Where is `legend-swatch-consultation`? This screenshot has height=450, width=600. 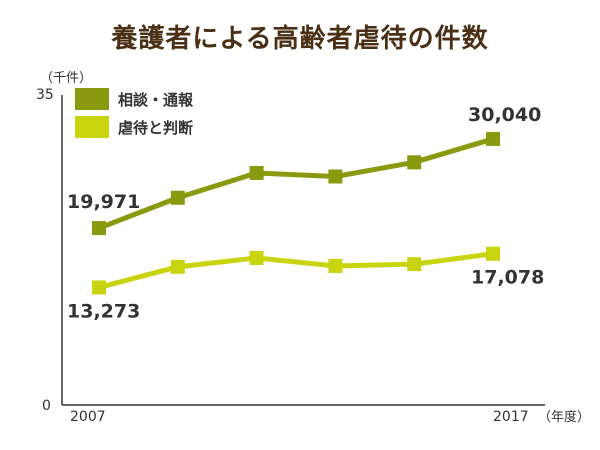
legend-swatch-consultation is located at coordinates (92, 99).